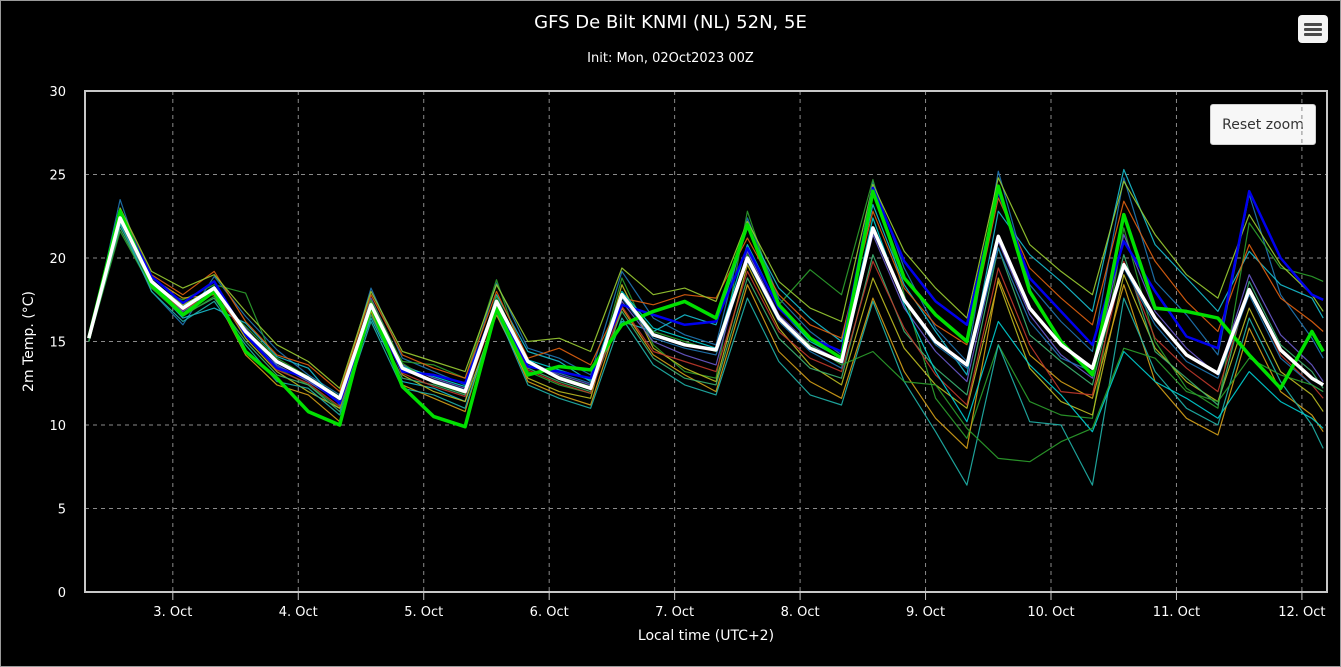 This screenshot has width=1341, height=667. Describe the element at coordinates (57, 92) in the screenshot. I see `y-tick-label: 30` at that location.